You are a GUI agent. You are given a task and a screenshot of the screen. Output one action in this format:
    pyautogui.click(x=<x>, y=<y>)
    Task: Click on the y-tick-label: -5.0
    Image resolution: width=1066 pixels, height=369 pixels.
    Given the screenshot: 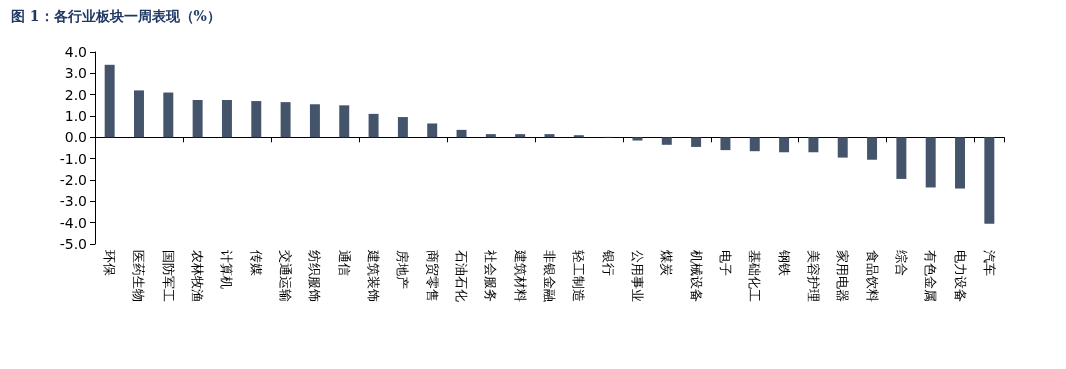 What is the action you would take?
    pyautogui.click(x=73, y=244)
    